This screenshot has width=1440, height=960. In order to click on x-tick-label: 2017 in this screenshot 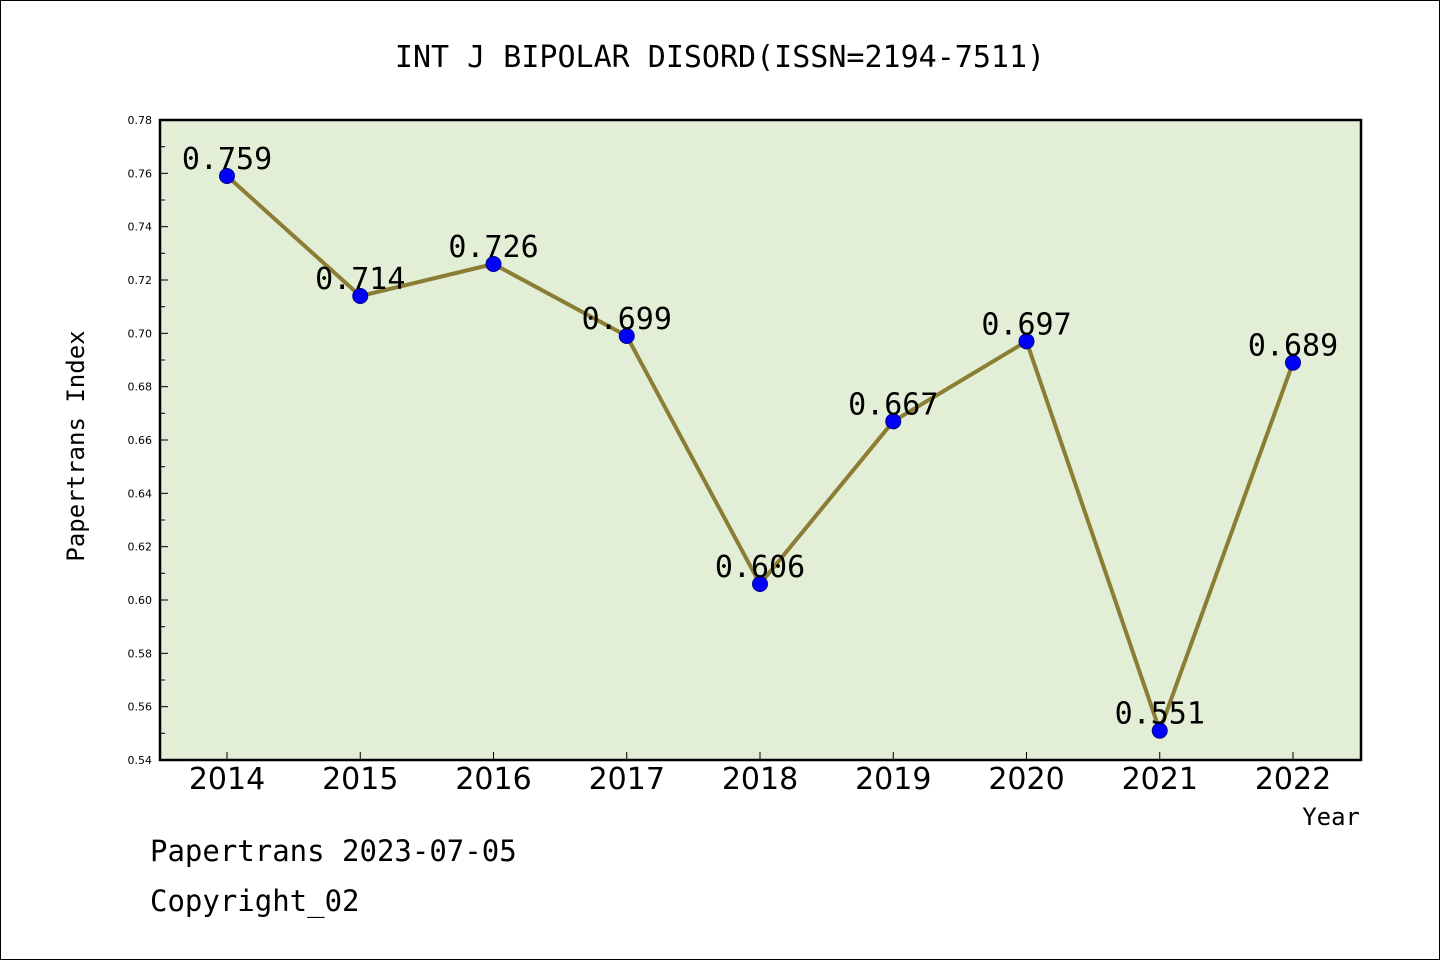, I will do `click(627, 779)`.